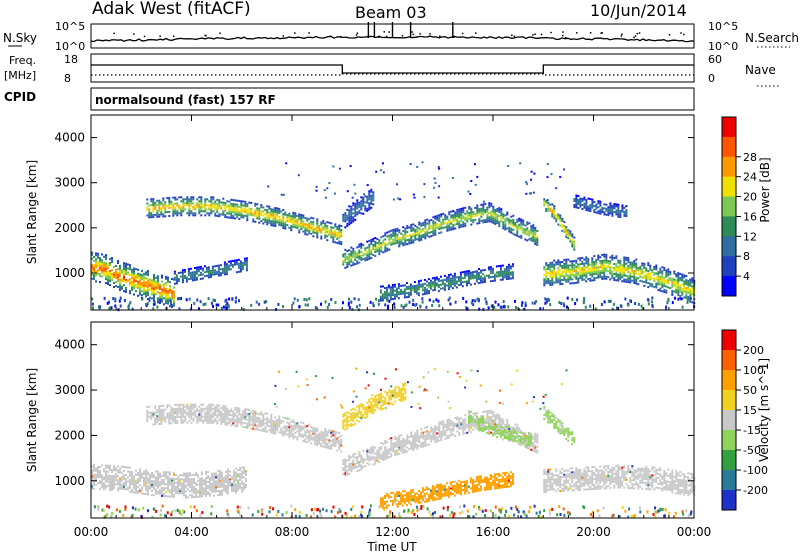 This screenshot has height=554, width=800. I want to click on nsky-dot, so click(462, 33).